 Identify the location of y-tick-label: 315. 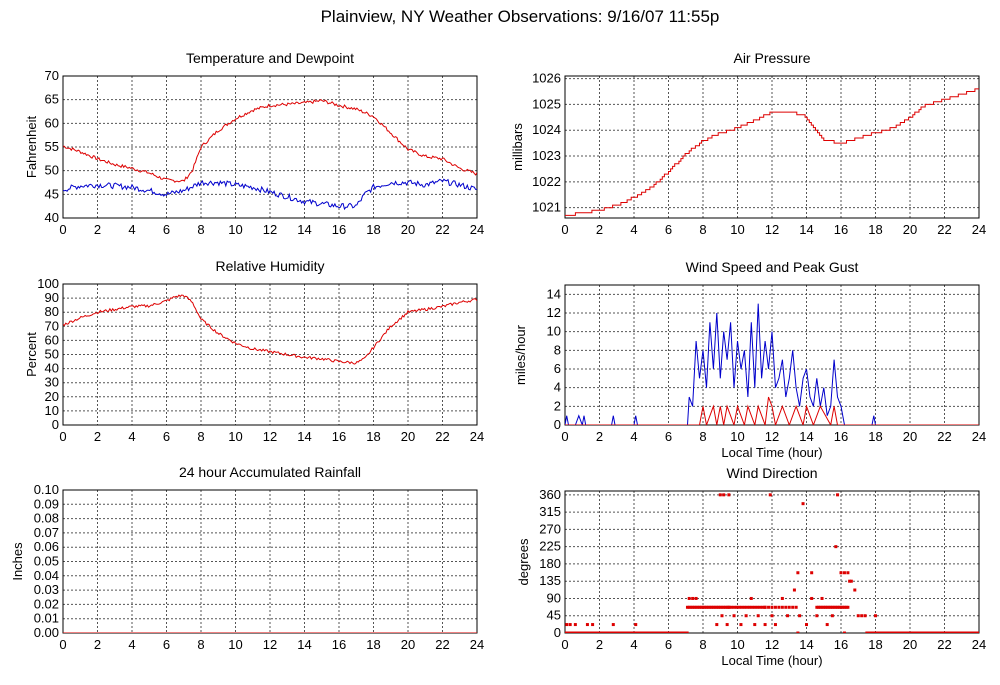
(550, 511).